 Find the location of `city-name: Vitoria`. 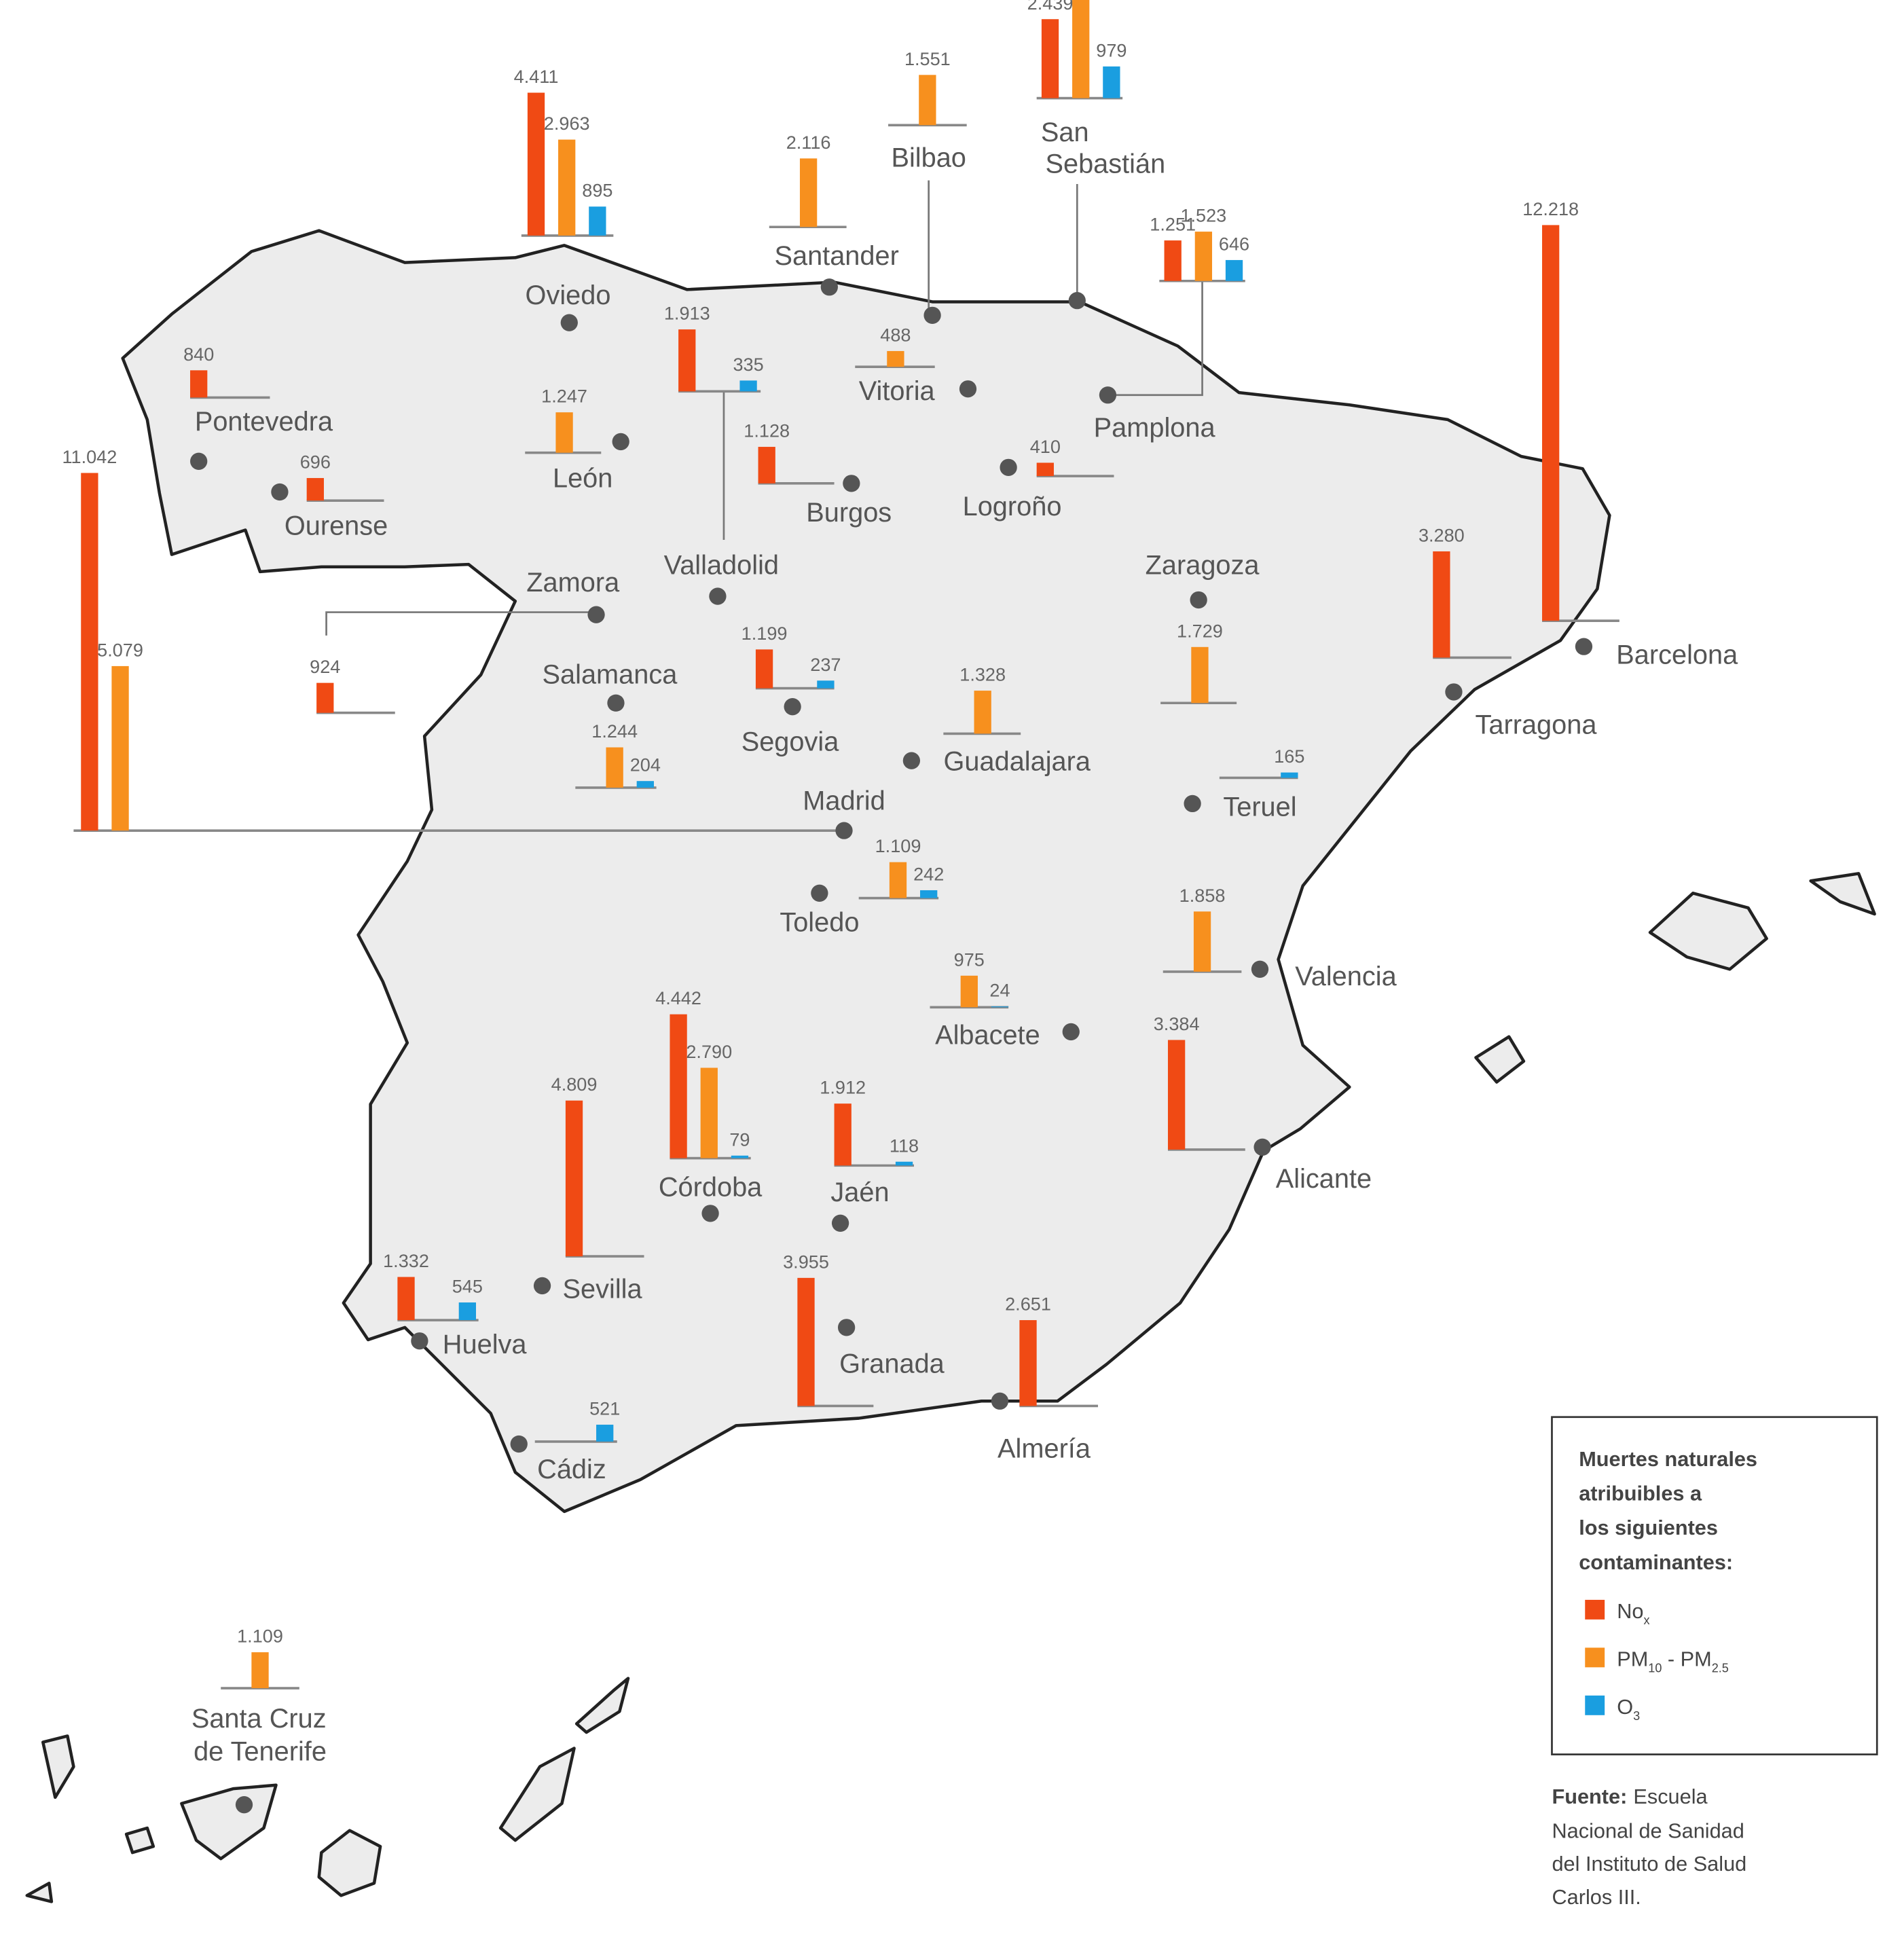

city-name: Vitoria is located at coordinates (897, 391).